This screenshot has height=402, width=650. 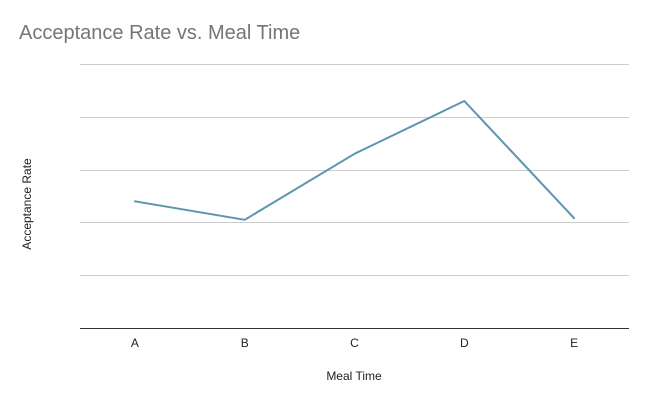 I want to click on x-axis-label: Meal Time, so click(x=354, y=376).